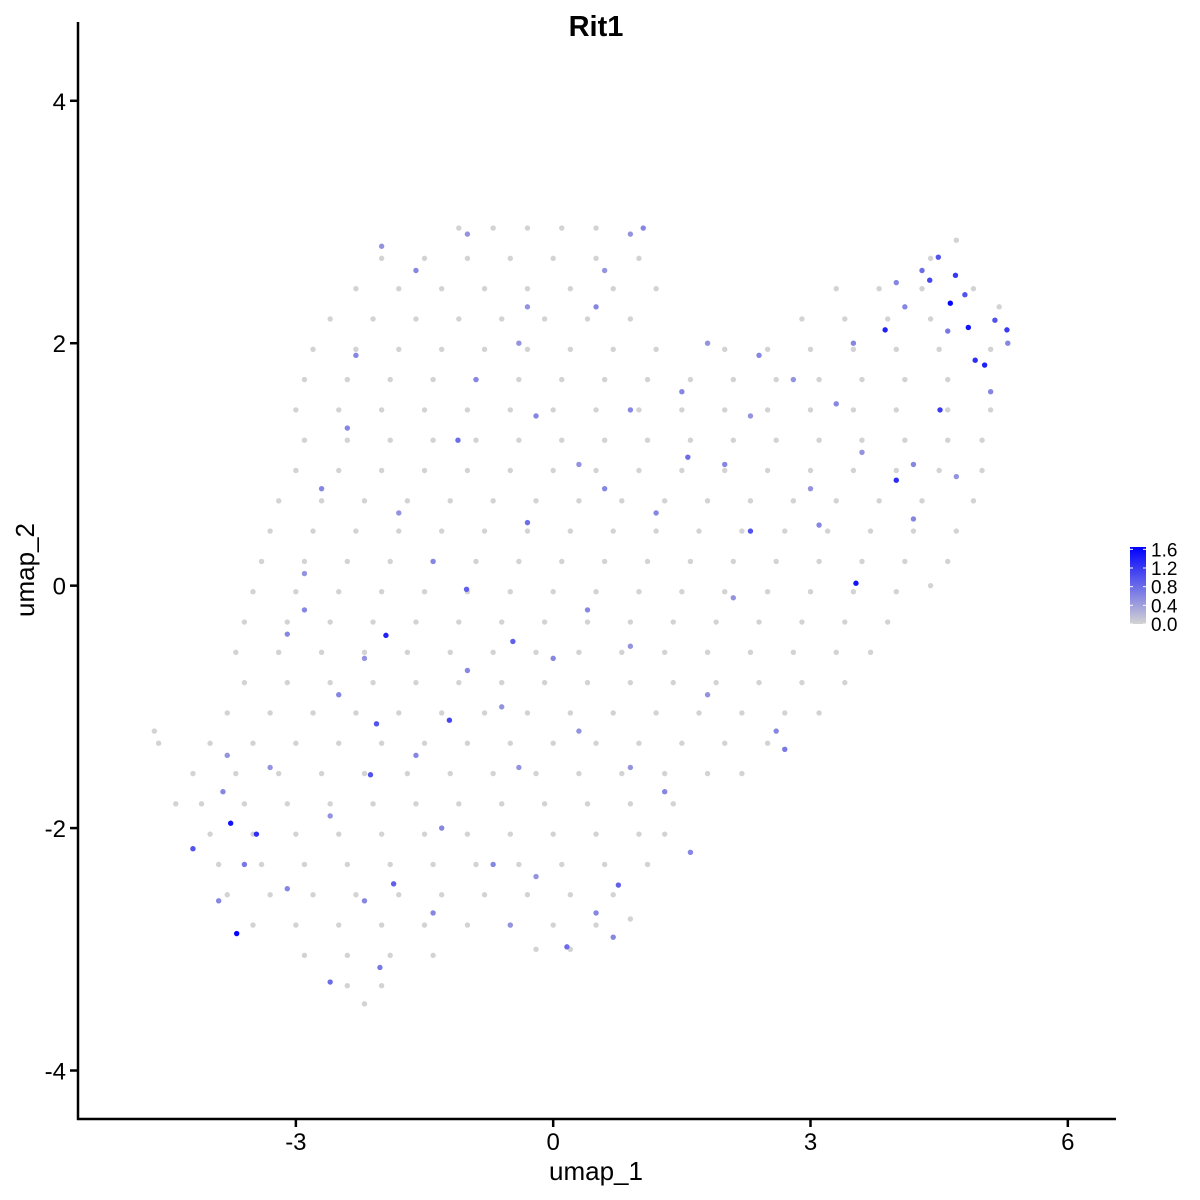 This screenshot has width=1200, height=1200. Describe the element at coordinates (55, 829) in the screenshot. I see `y-tick-label: -2` at that location.